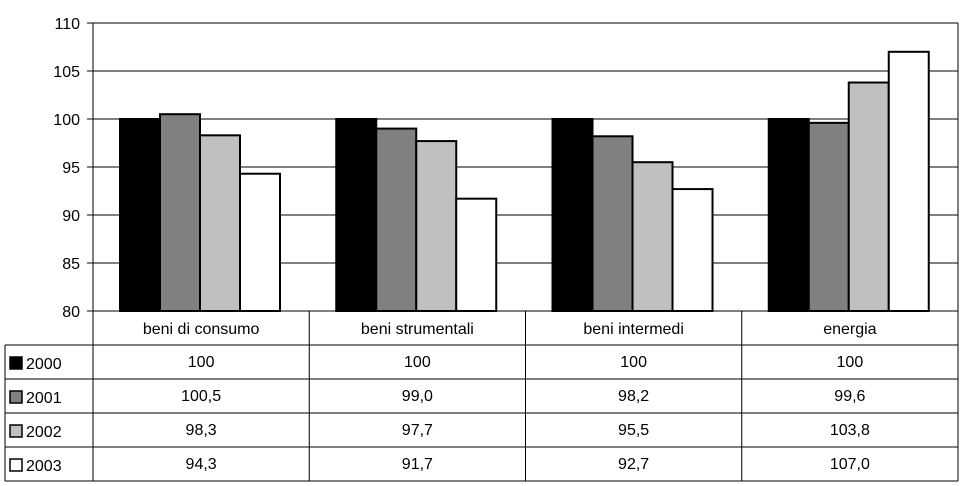  What do you see at coordinates (67, 24) in the screenshot?
I see `y-tick-label: 110` at bounding box center [67, 24].